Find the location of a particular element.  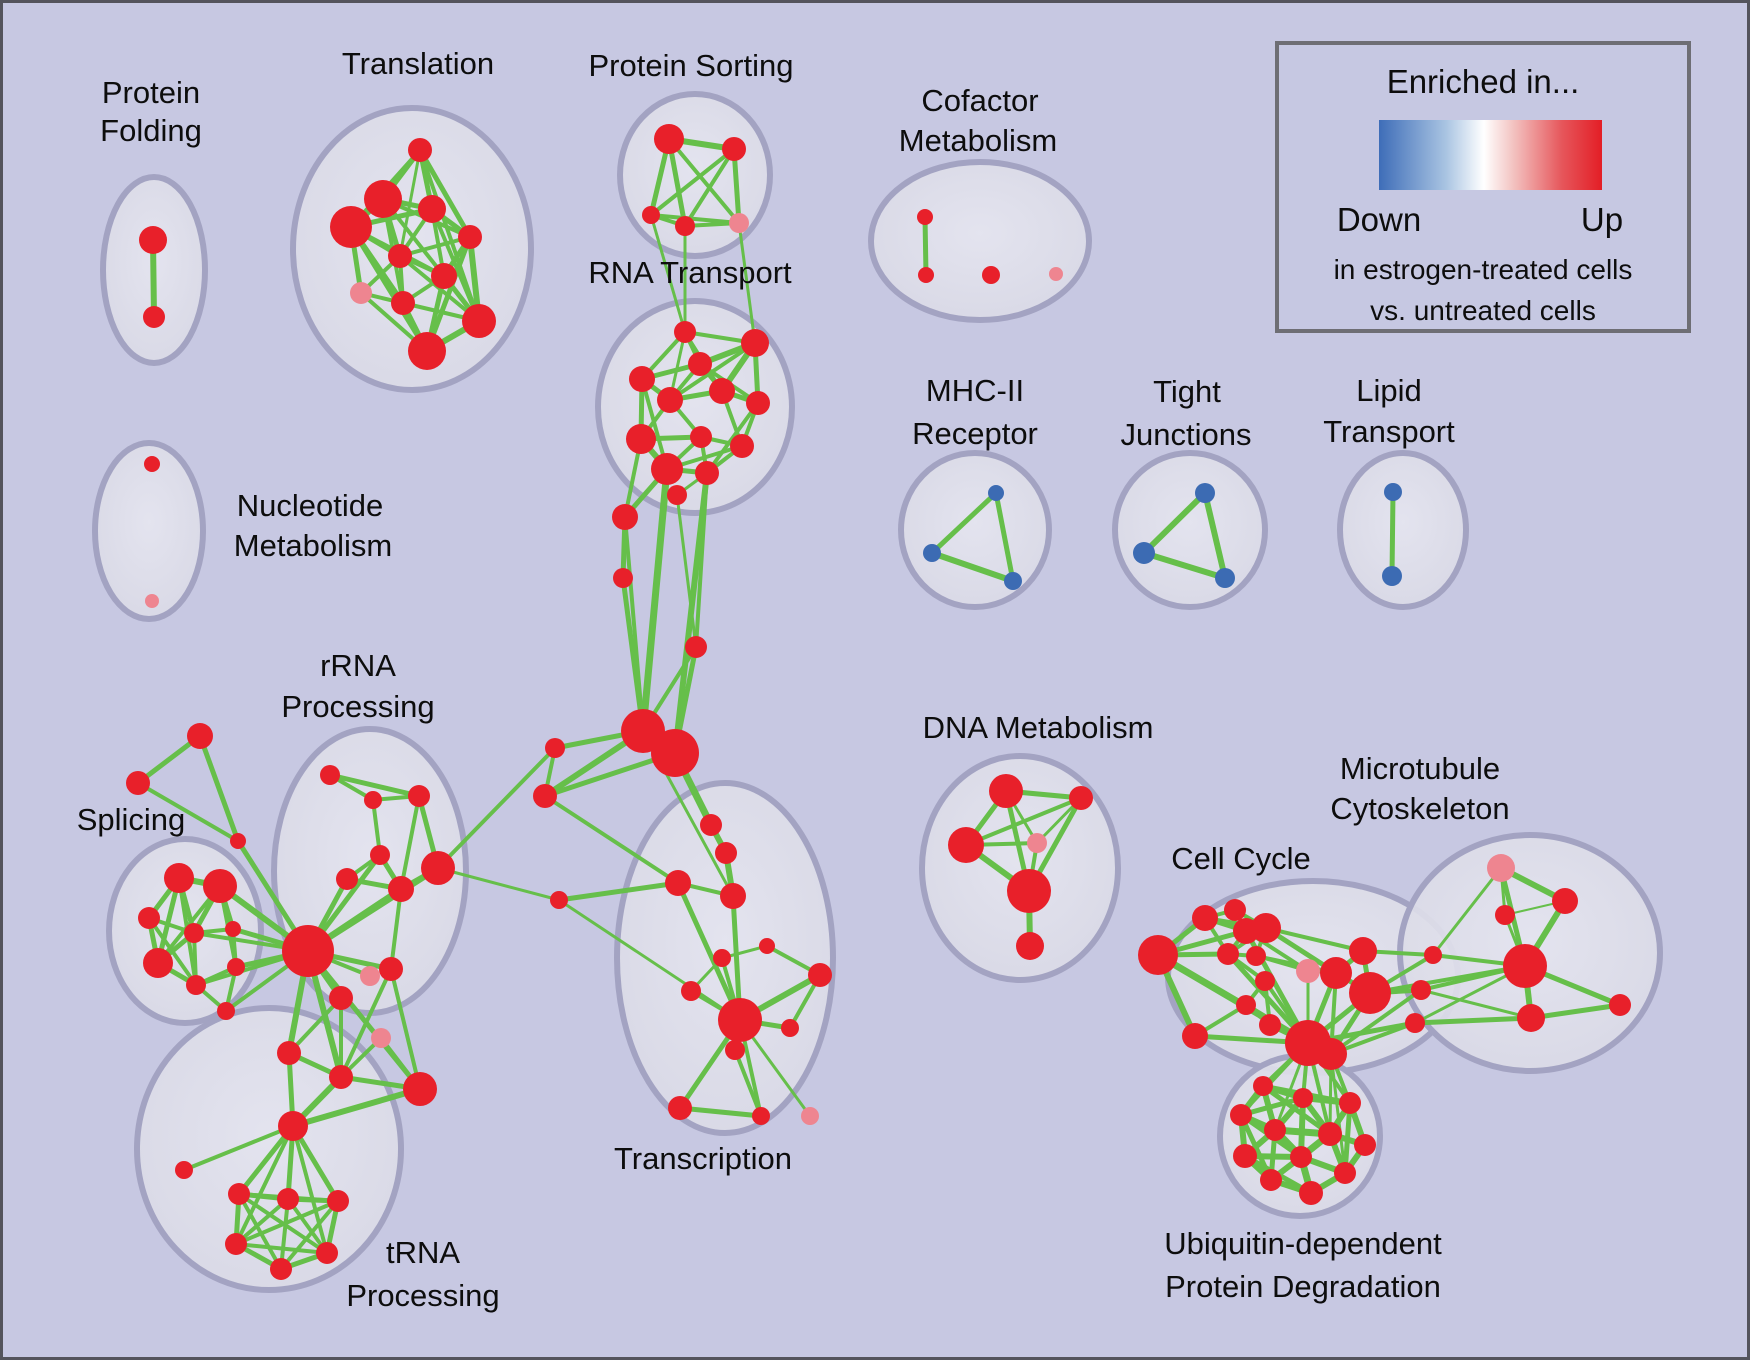

edge-tc11-tc12 is located at coordinates (720, 1112).